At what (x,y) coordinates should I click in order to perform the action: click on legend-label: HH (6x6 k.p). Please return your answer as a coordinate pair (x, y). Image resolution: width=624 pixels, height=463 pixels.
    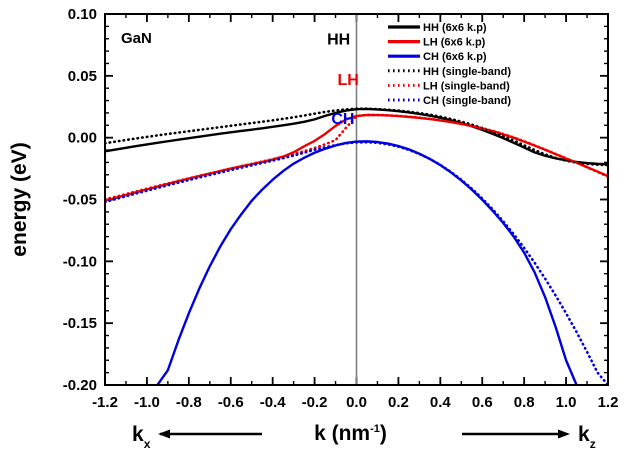
    Looking at the image, I should click on (455, 28).